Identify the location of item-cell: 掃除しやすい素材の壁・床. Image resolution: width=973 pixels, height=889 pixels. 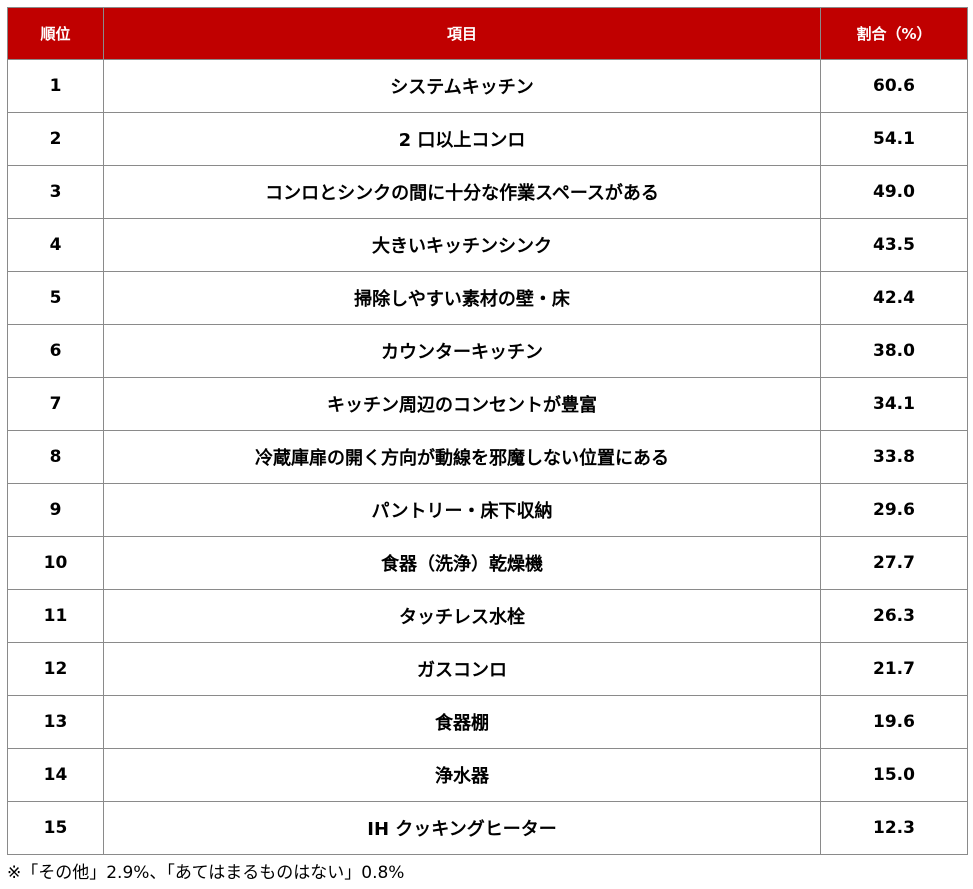
(462, 298).